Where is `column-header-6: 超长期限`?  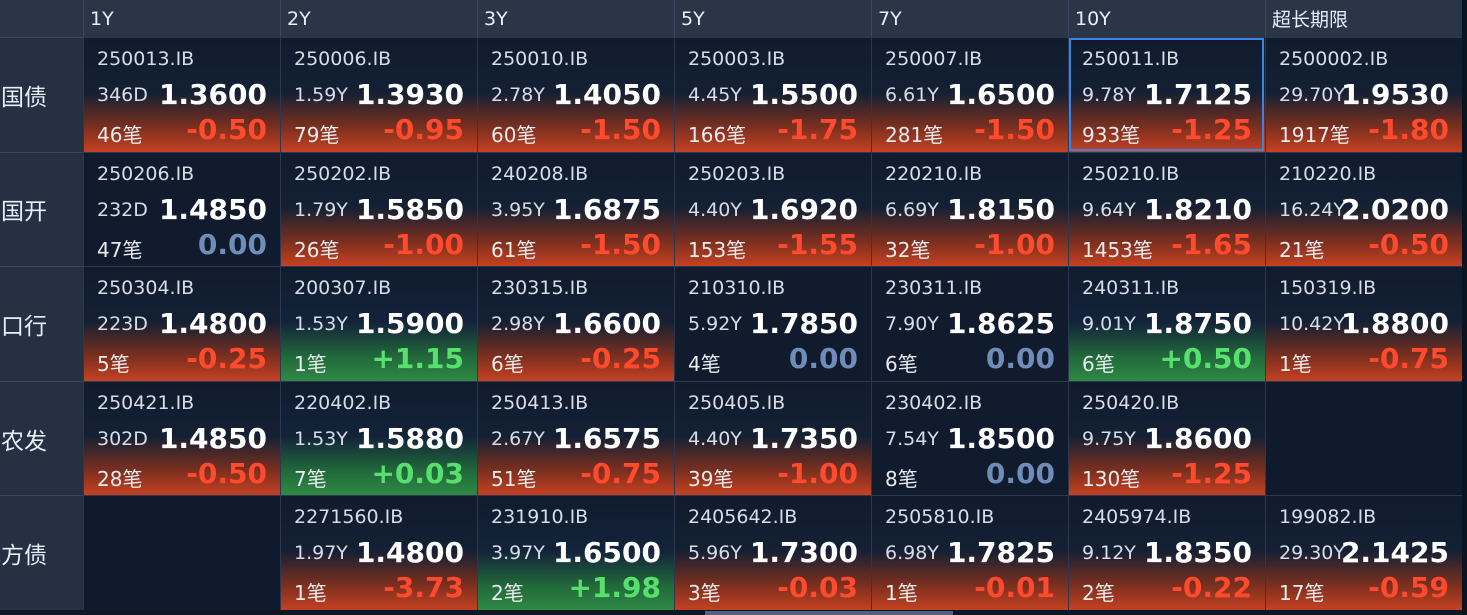 column-header-6: 超长期限 is located at coordinates (1363, 18).